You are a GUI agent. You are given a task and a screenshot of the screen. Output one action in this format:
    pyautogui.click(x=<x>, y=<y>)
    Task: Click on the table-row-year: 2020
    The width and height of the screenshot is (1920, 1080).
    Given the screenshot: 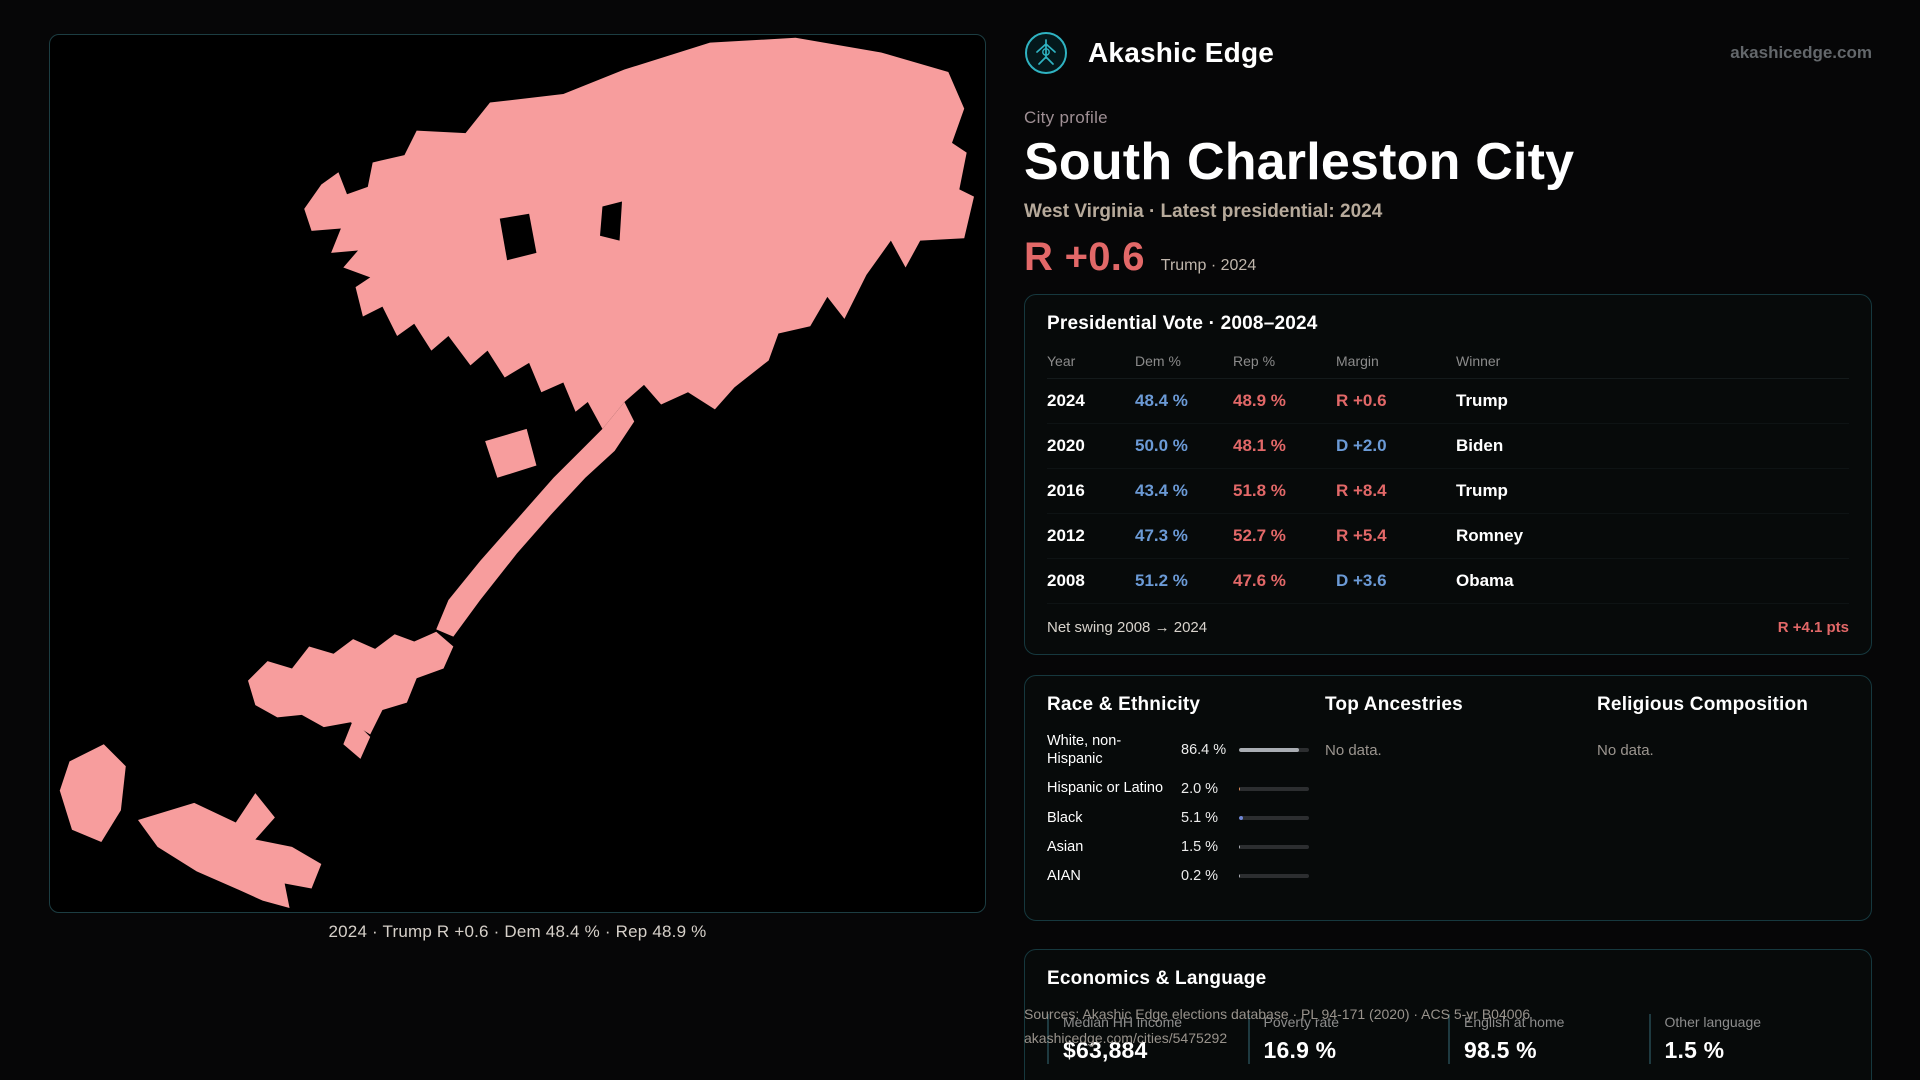 What is the action you would take?
    pyautogui.click(x=1091, y=447)
    